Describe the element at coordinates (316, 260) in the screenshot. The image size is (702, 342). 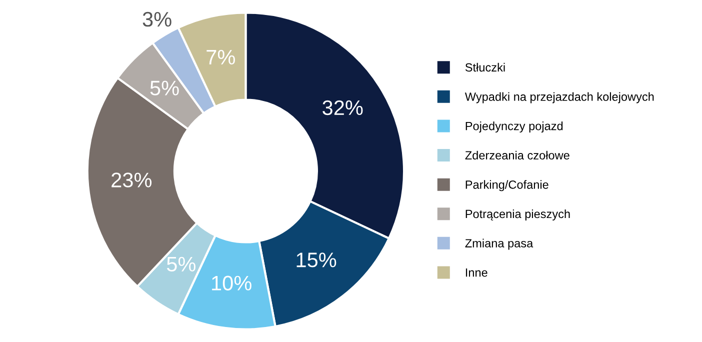
I see `data-label: 15%` at that location.